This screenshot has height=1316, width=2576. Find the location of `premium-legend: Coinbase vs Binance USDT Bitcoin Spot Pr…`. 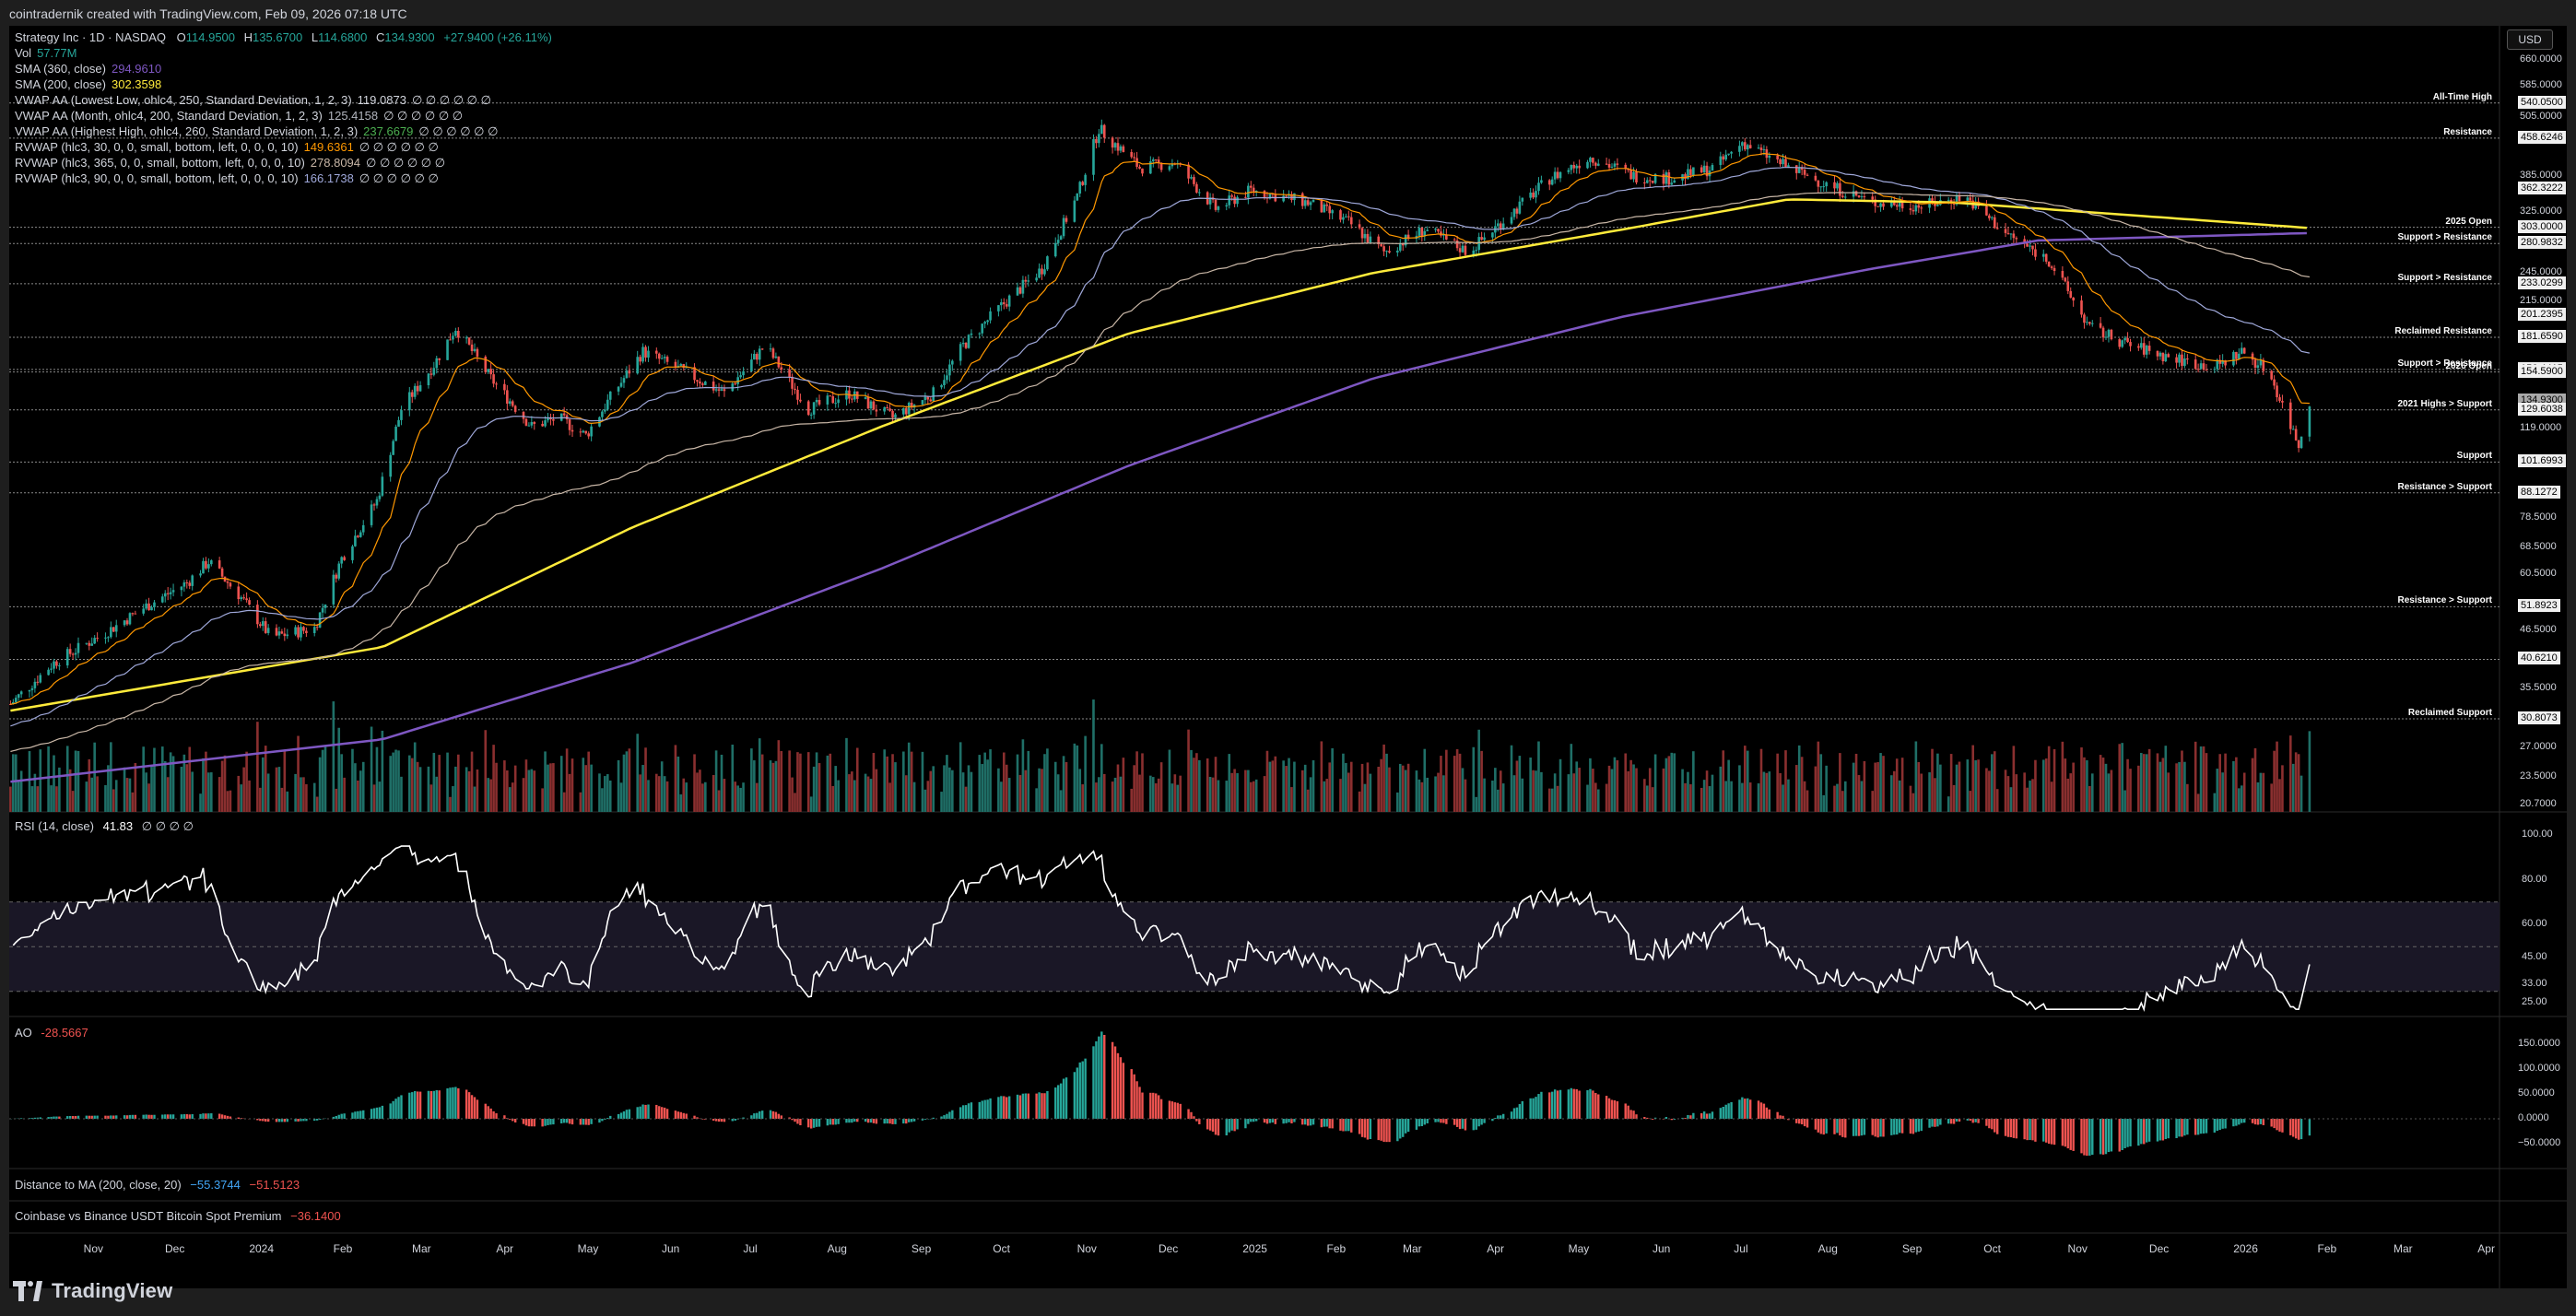

premium-legend: Coinbase vs Binance USDT Bitcoin Spot Pr… is located at coordinates (178, 1216).